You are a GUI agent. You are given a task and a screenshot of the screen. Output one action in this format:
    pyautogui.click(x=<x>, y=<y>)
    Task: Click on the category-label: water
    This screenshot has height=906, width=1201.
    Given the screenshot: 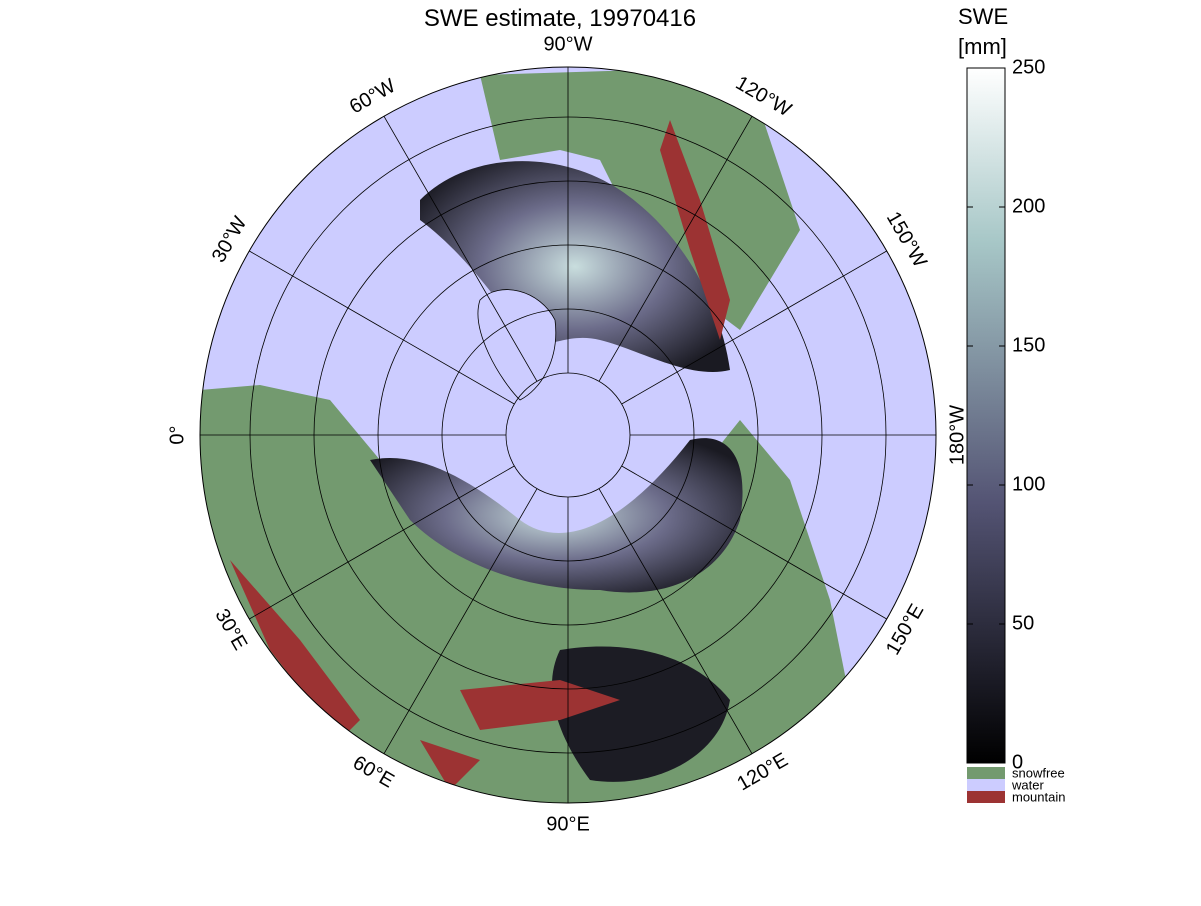 What is the action you would take?
    pyautogui.click(x=1027, y=784)
    